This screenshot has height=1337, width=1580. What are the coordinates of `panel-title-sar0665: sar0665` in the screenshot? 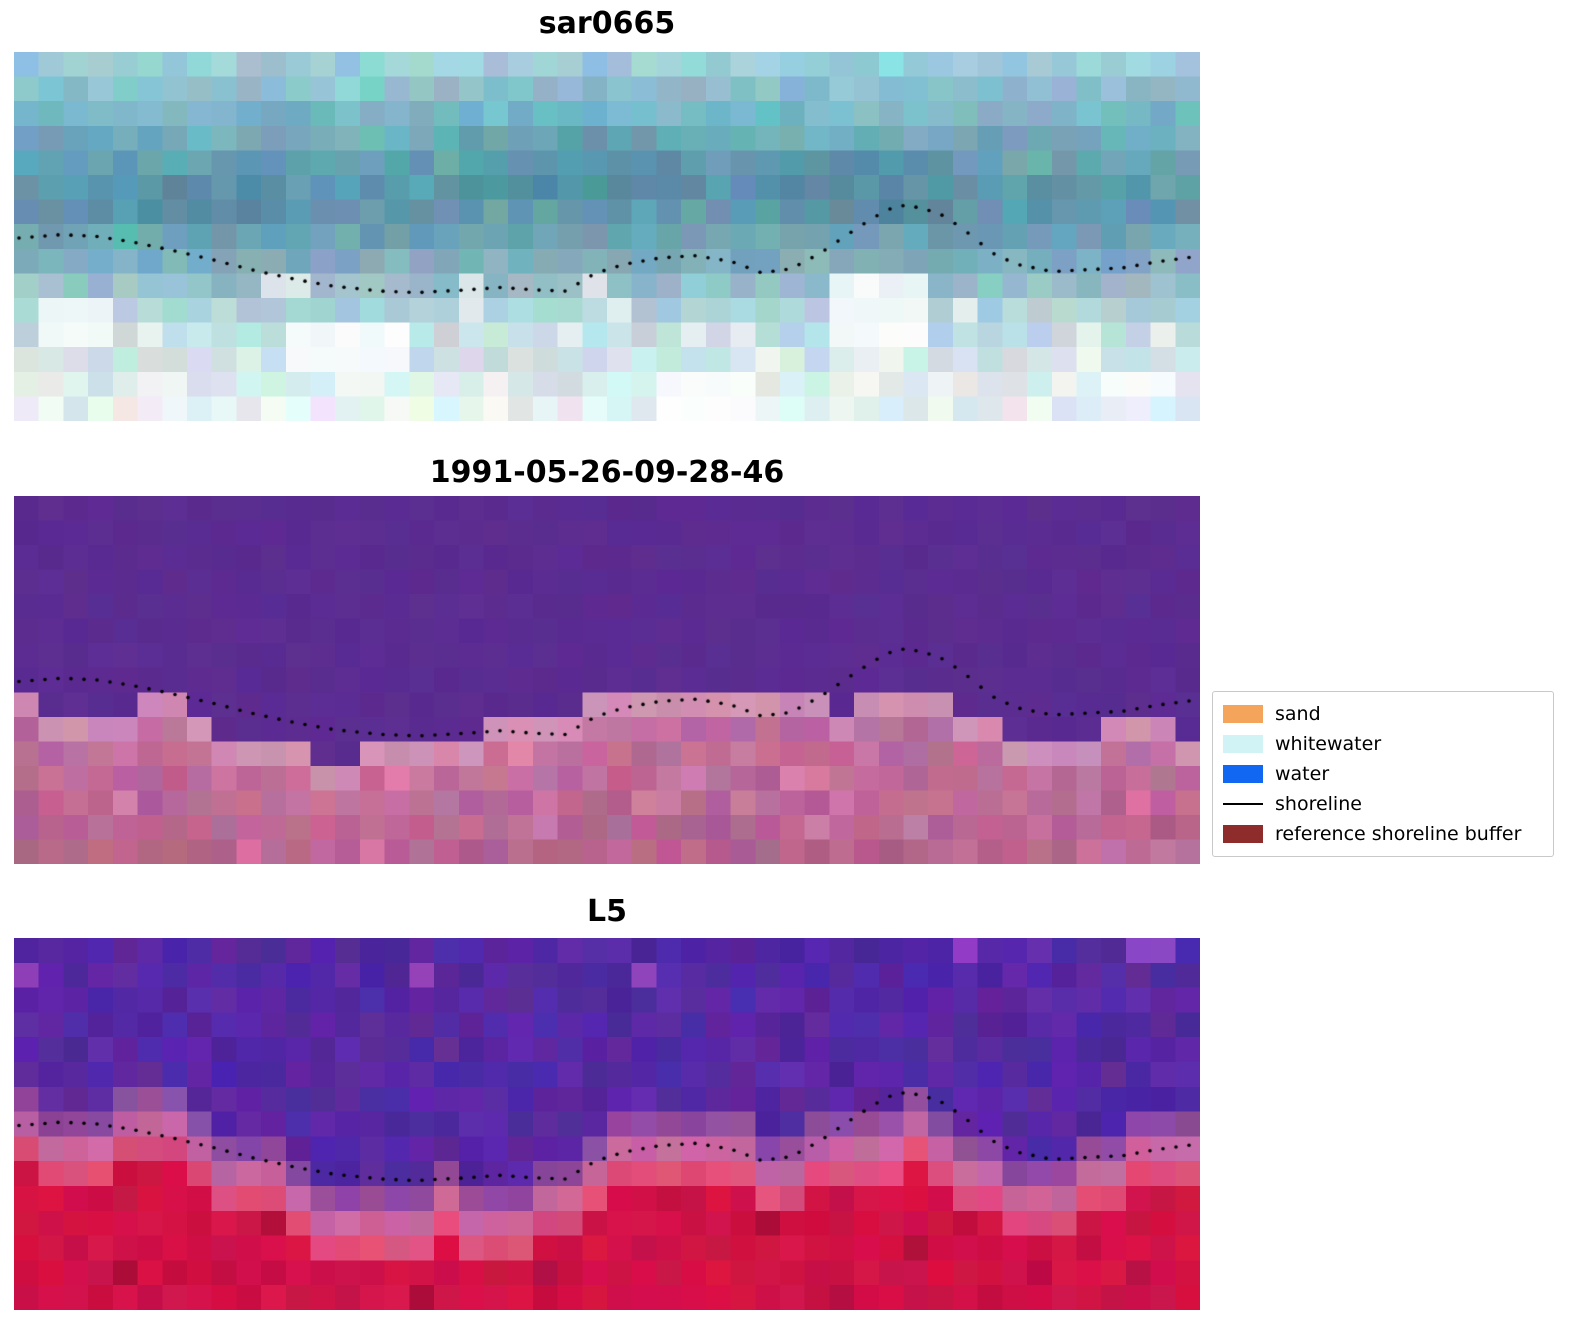 It's located at (607, 23).